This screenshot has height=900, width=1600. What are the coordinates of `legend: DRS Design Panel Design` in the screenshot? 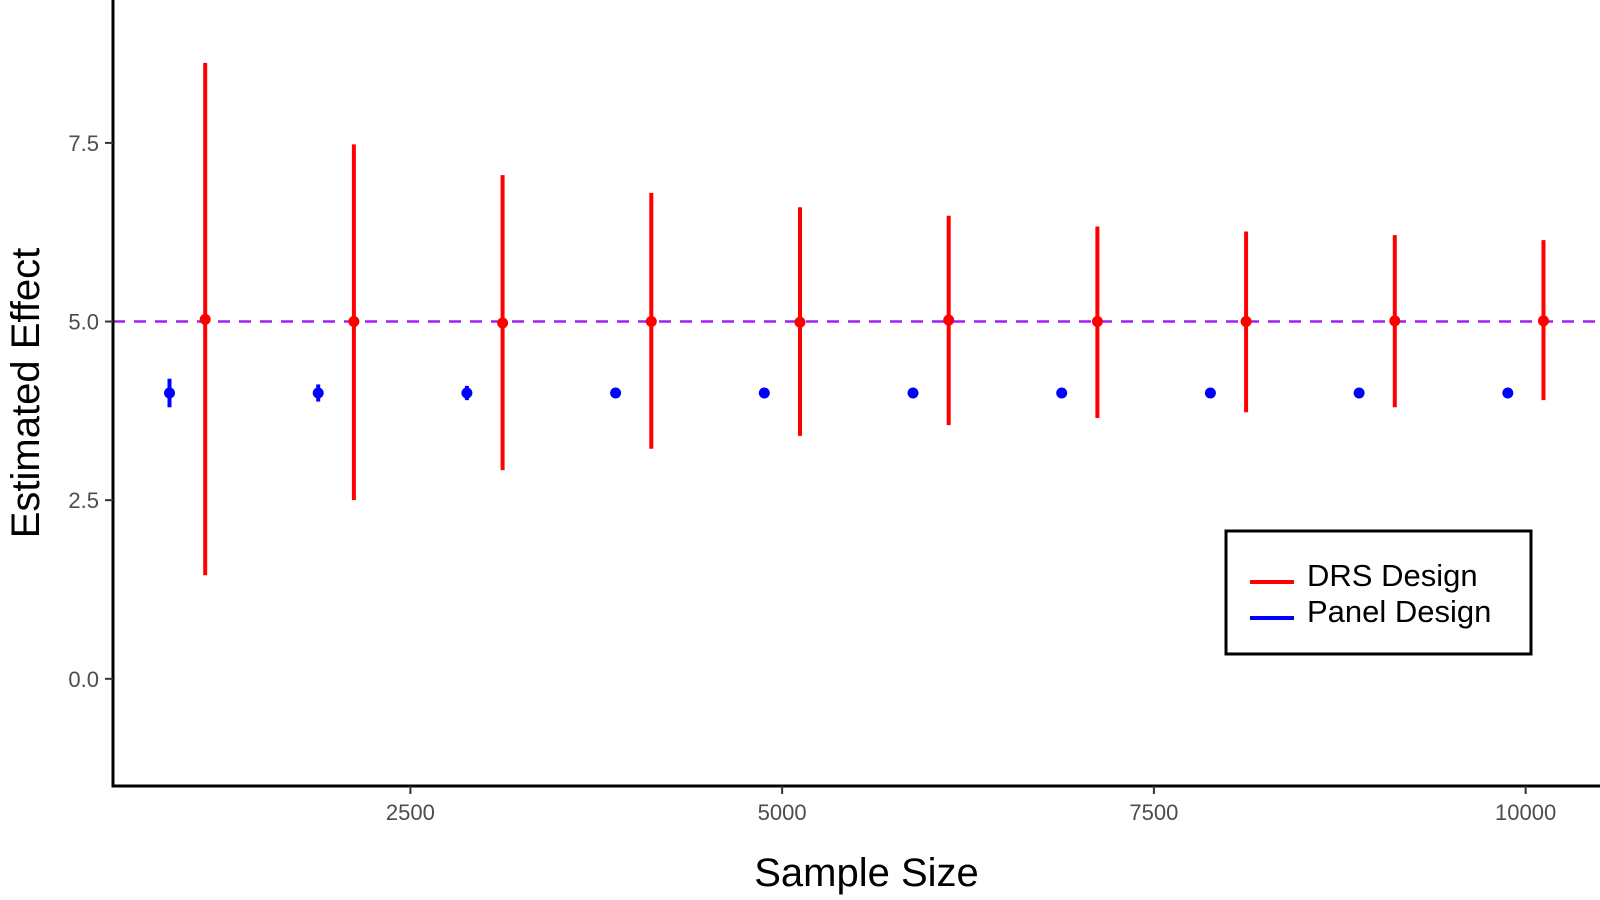 It's located at (1378, 592).